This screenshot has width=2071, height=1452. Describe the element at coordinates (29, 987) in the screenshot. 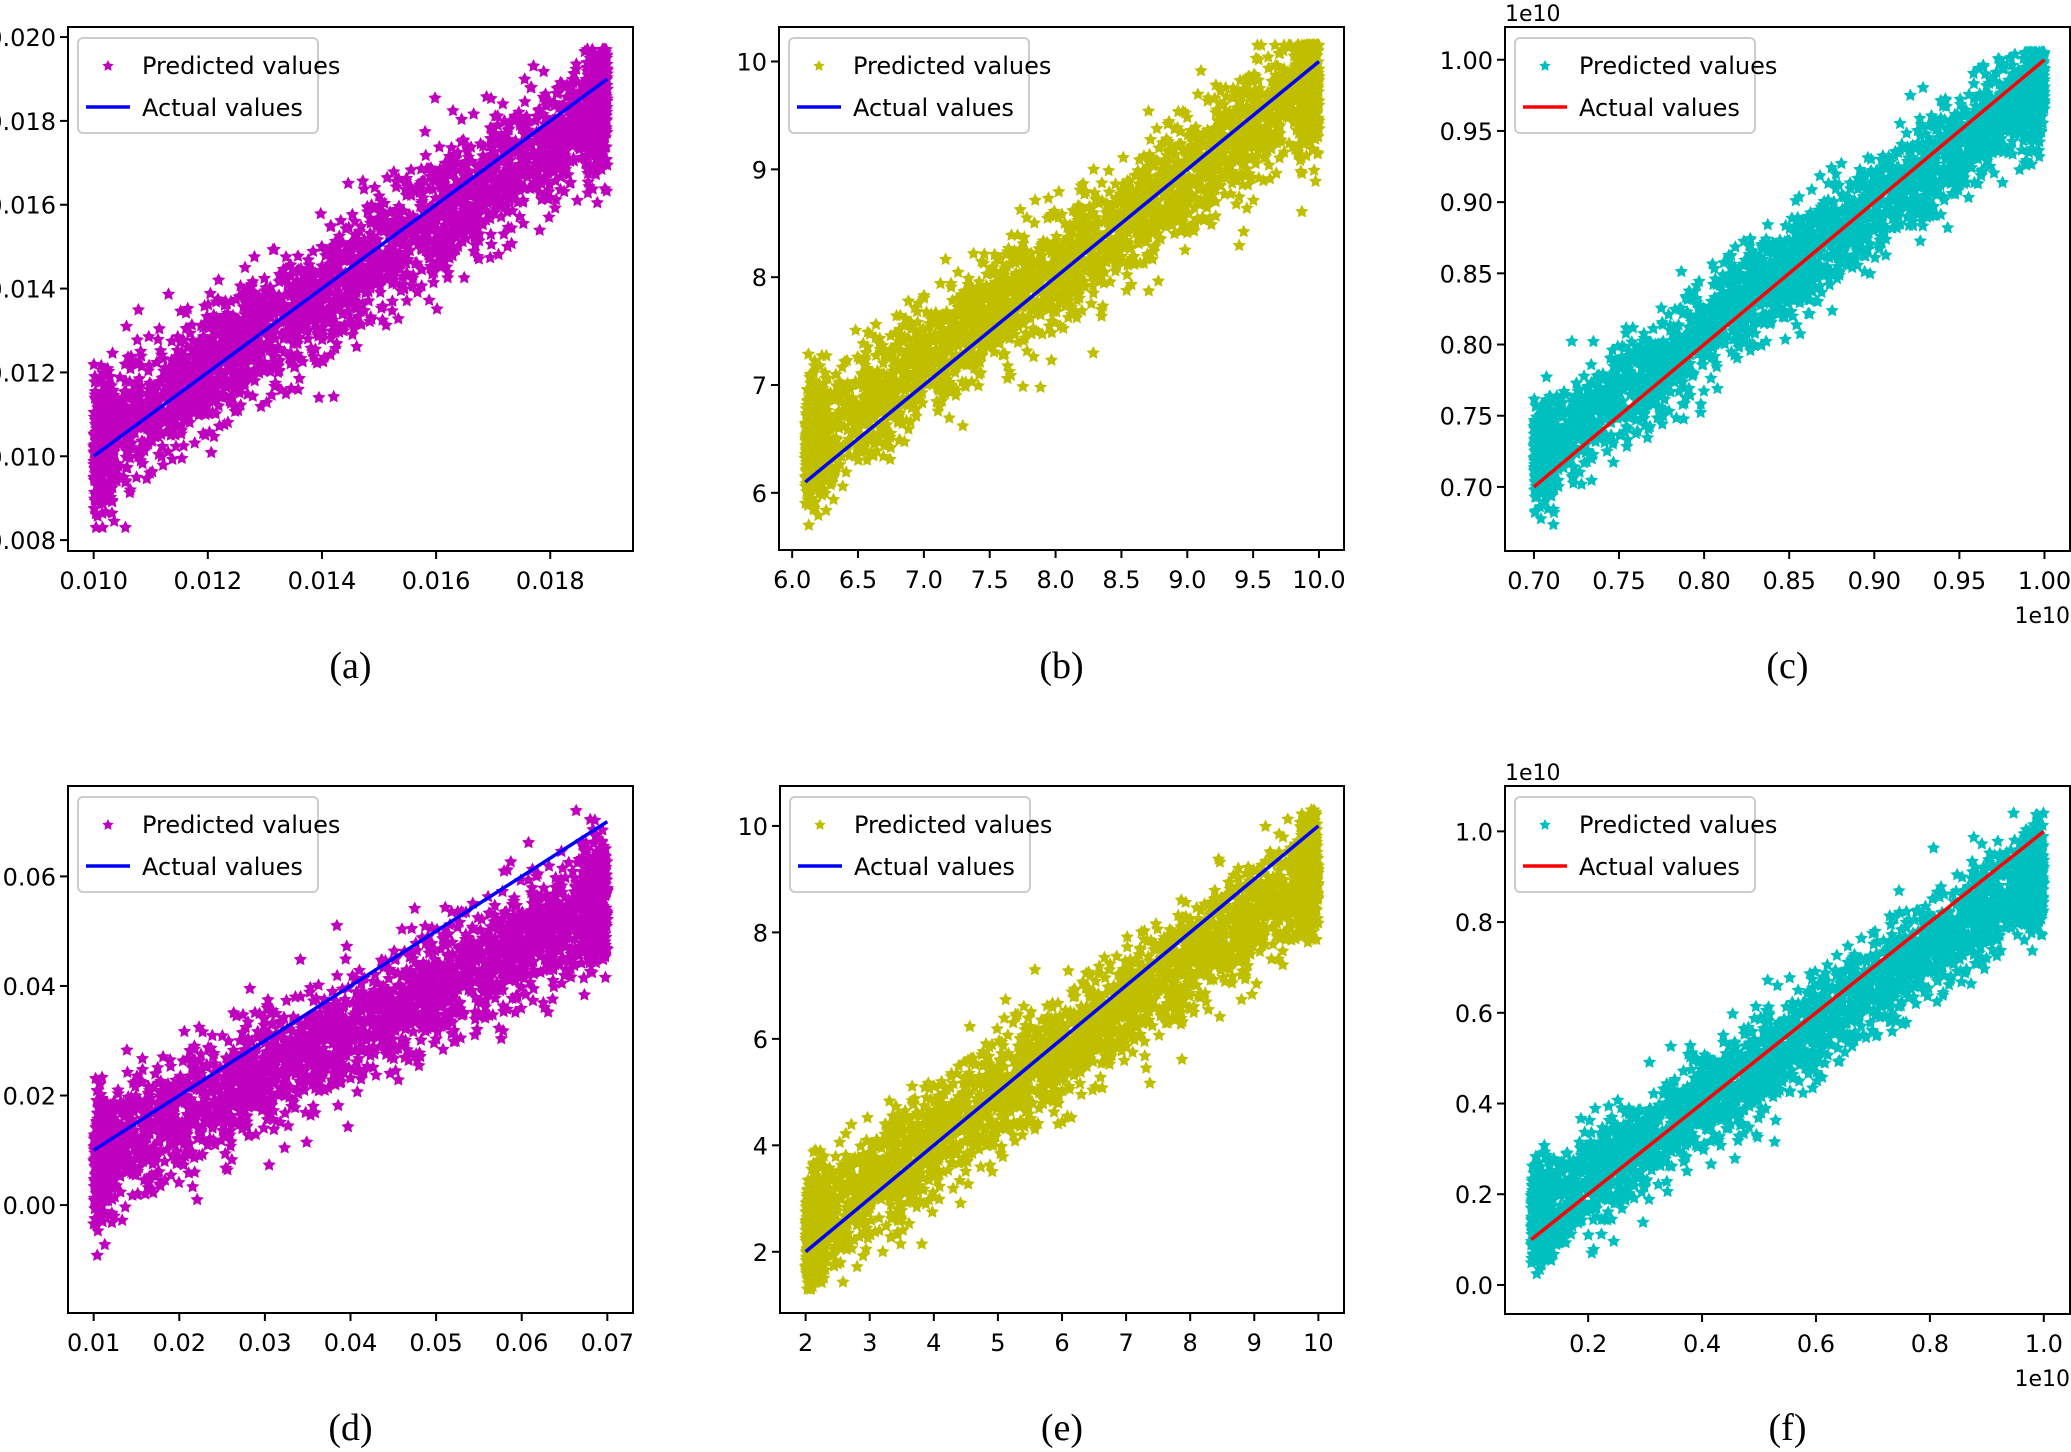

I see `y-tick-label: 0.04` at that location.